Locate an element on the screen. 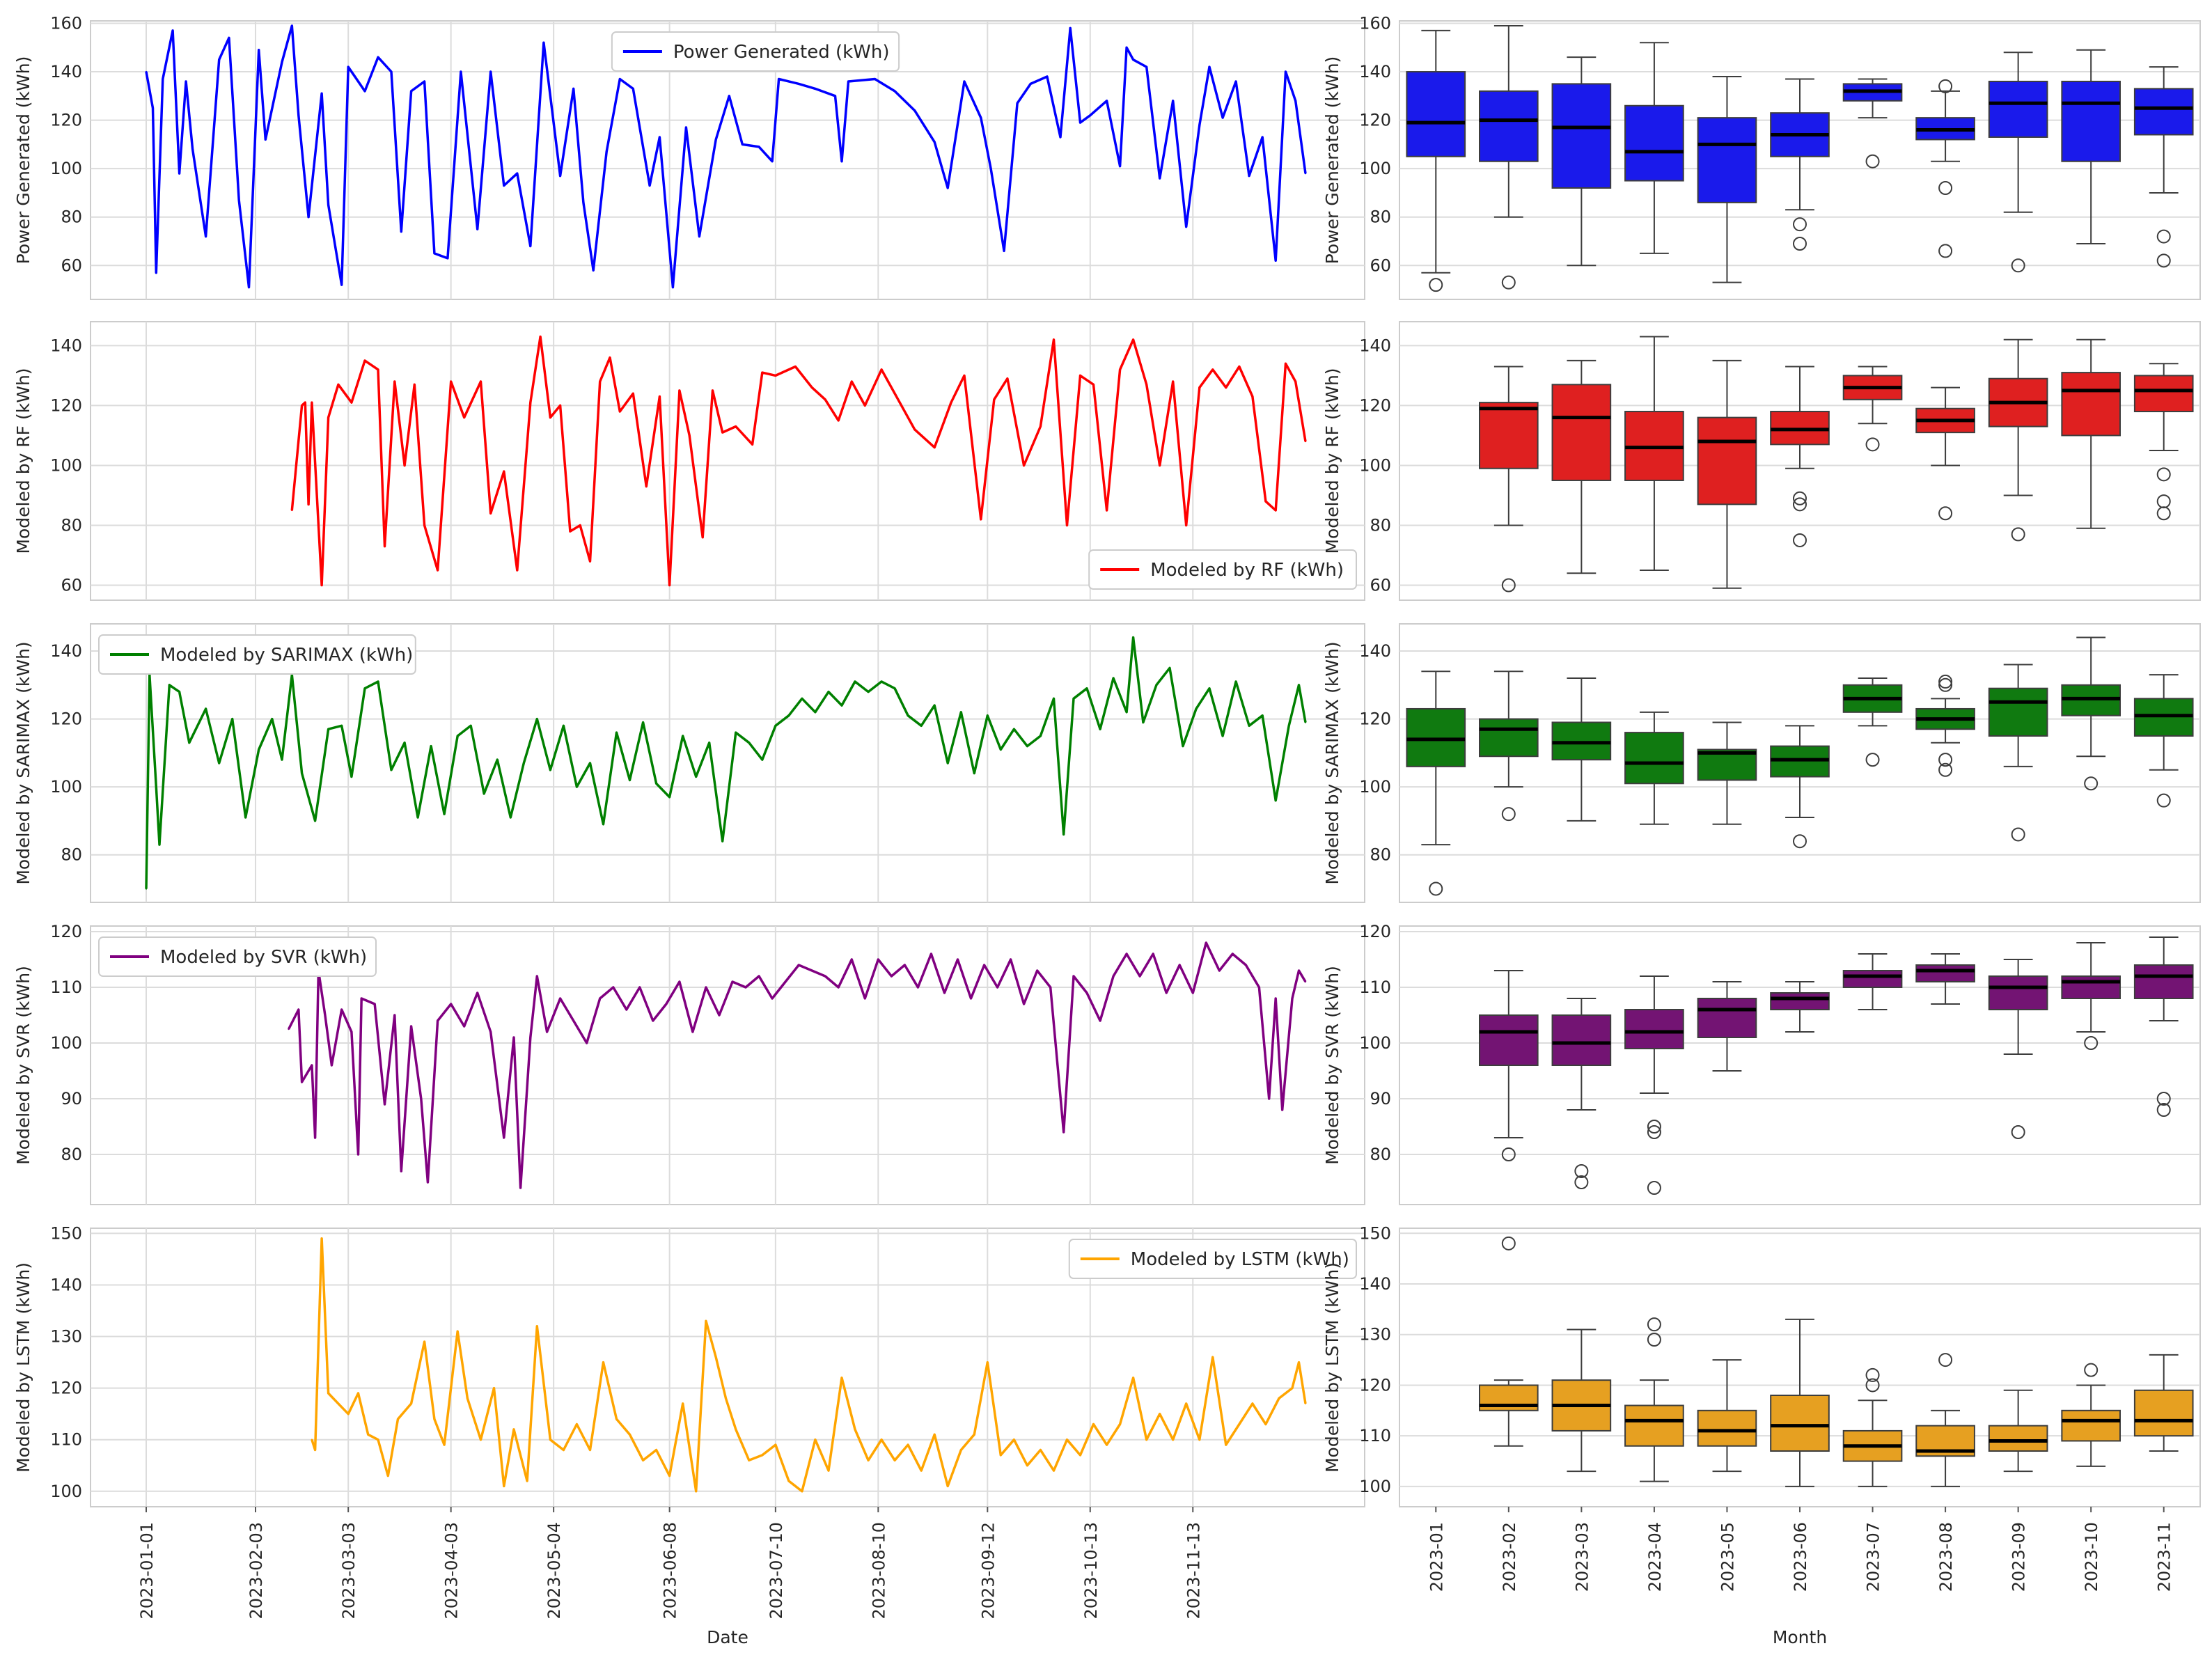 This screenshot has width=2212, height=1662. y-axis-label: Modeled by RF (kWh) is located at coordinates (23, 461).